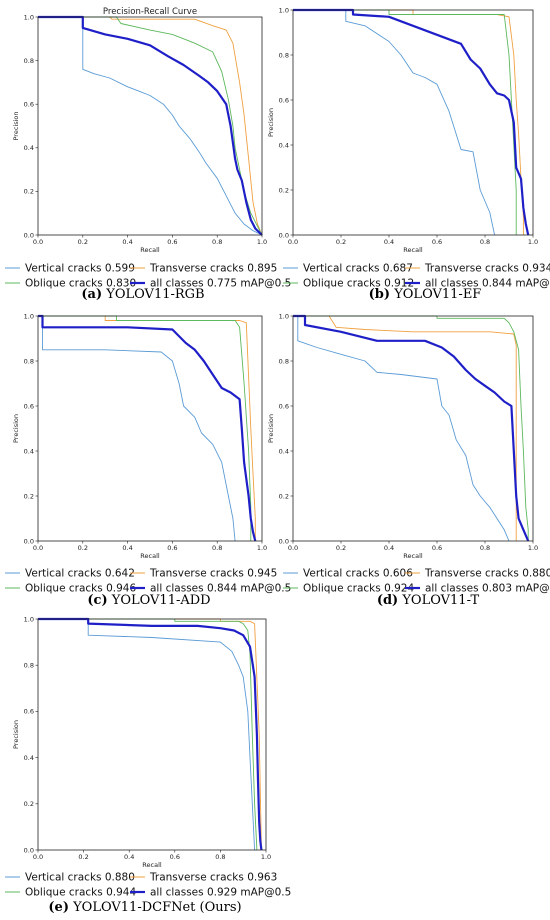  I want to click on legend-label-transverse: Transverse cracks 0.880, so click(487, 574).